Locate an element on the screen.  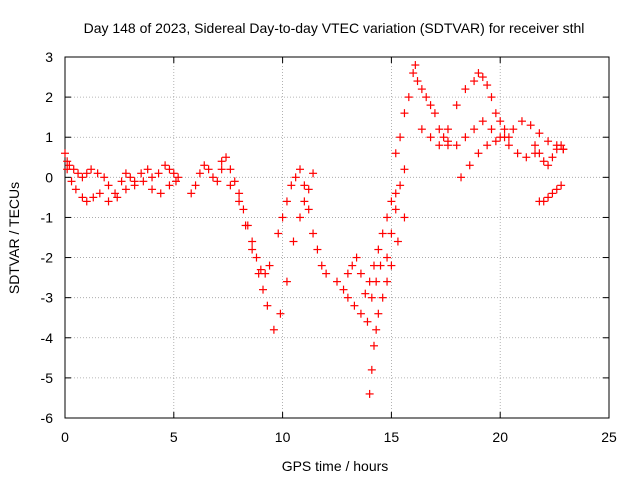
y-tick-label: 3 is located at coordinates (49, 57).